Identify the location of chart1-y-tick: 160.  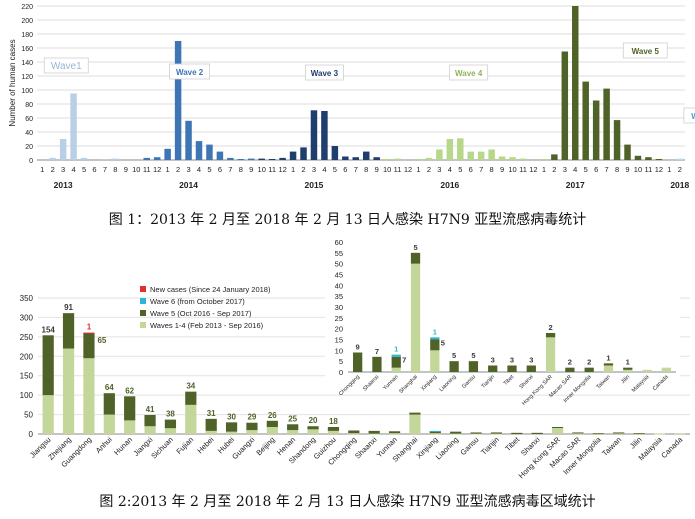
(27, 49).